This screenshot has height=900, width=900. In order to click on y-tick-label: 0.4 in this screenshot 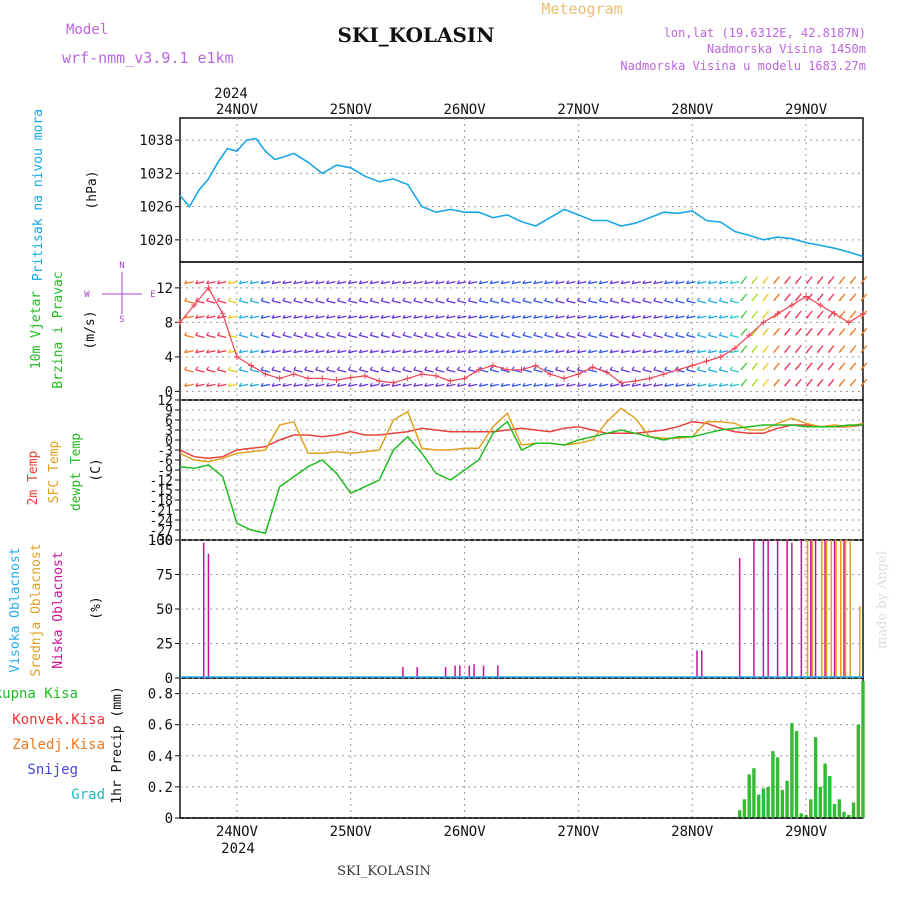, I will do `click(160, 757)`.